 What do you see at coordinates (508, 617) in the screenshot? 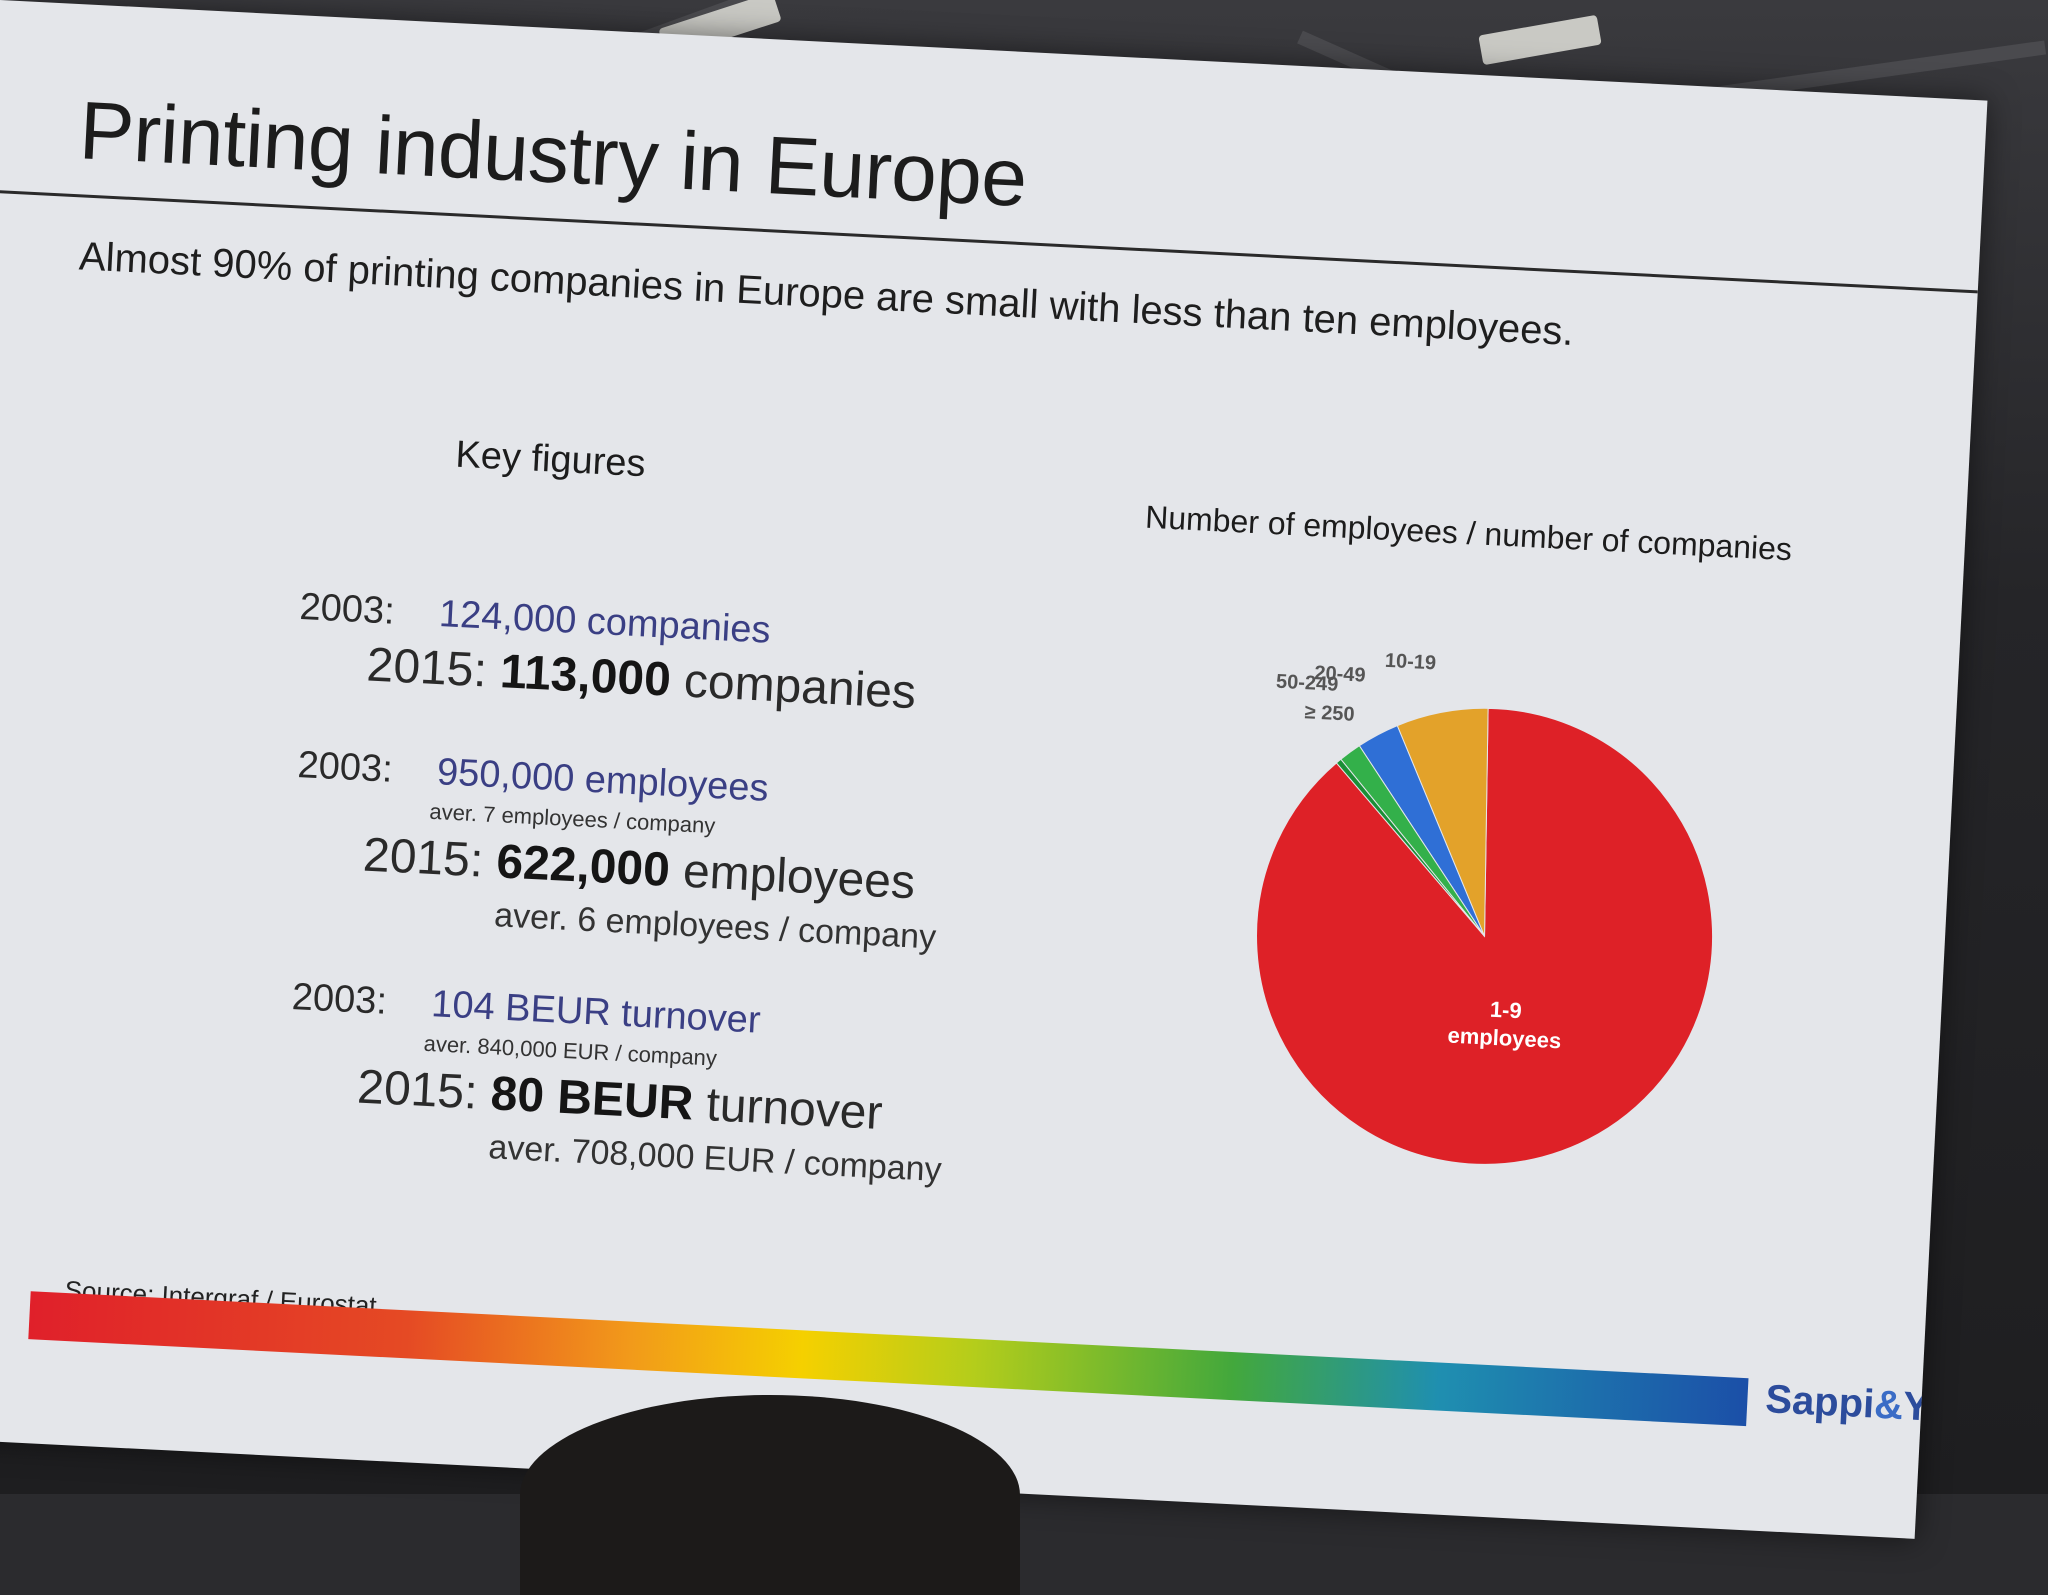
I see `companies-2003-value: 124,000` at bounding box center [508, 617].